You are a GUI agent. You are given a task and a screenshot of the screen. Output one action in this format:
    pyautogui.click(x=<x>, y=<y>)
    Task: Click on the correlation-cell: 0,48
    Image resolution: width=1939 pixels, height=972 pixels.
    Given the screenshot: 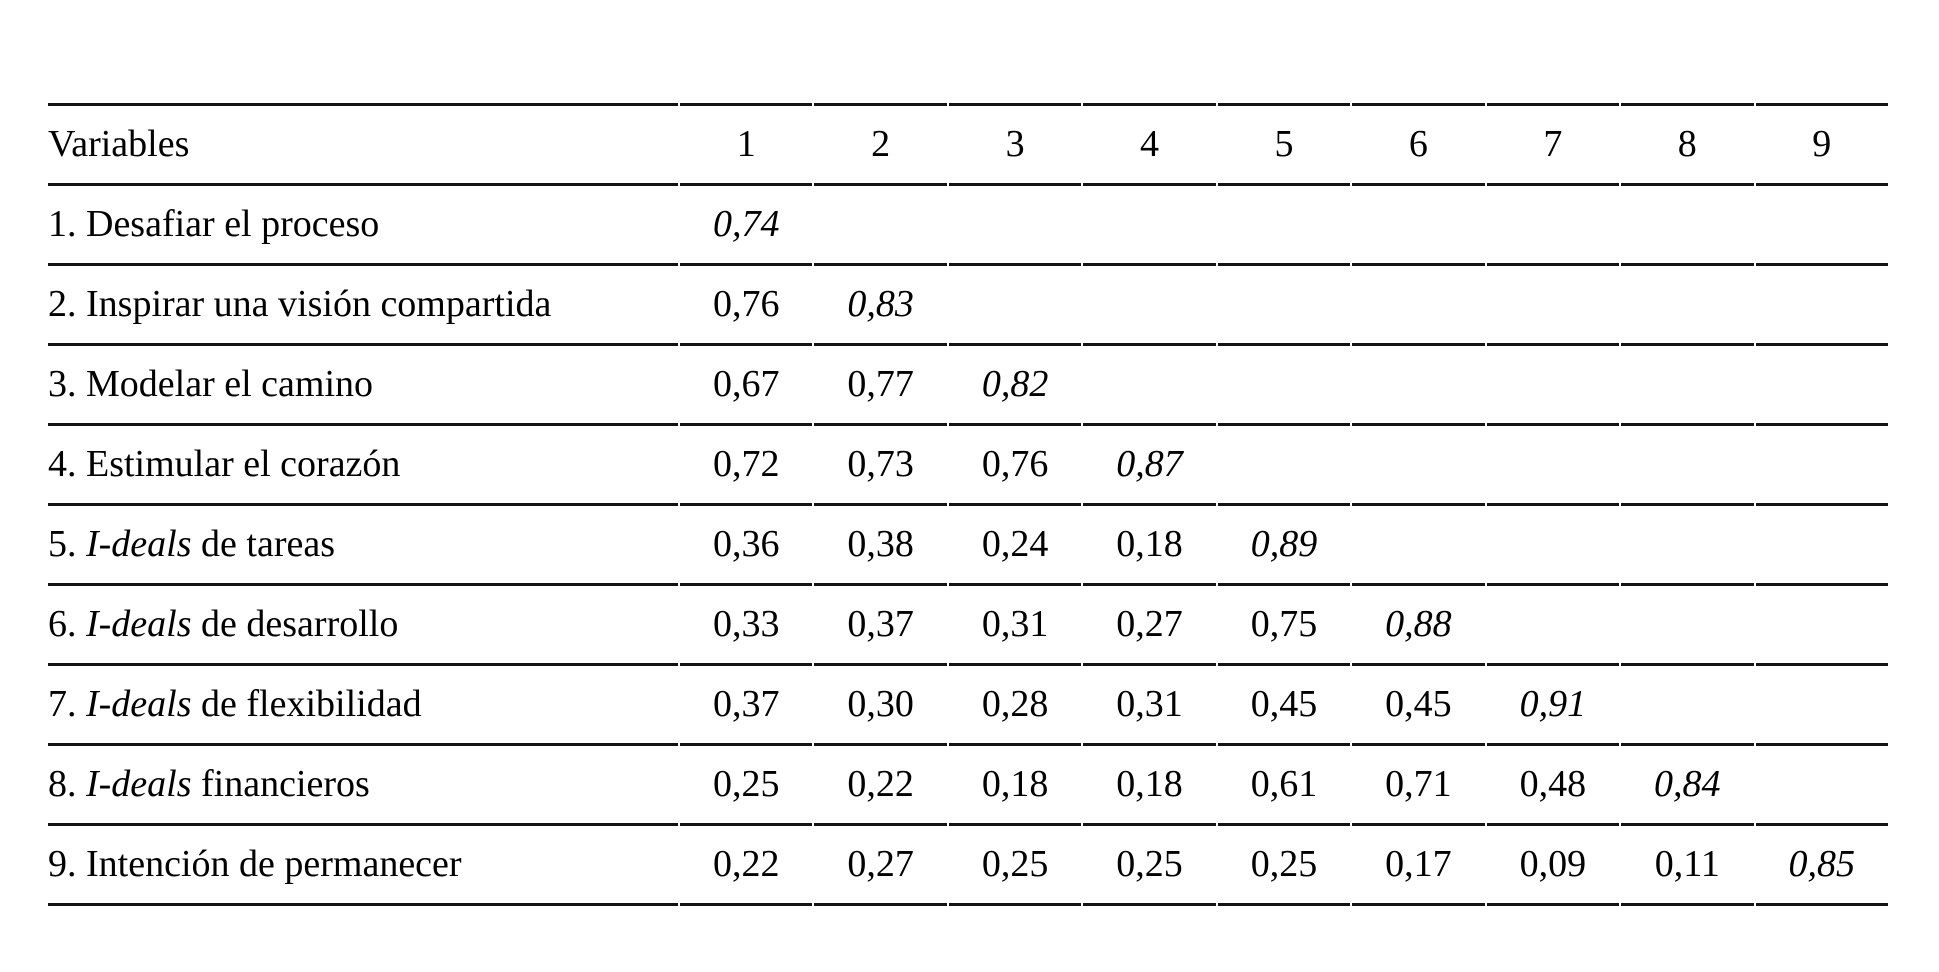 What is the action you would take?
    pyautogui.click(x=1553, y=786)
    